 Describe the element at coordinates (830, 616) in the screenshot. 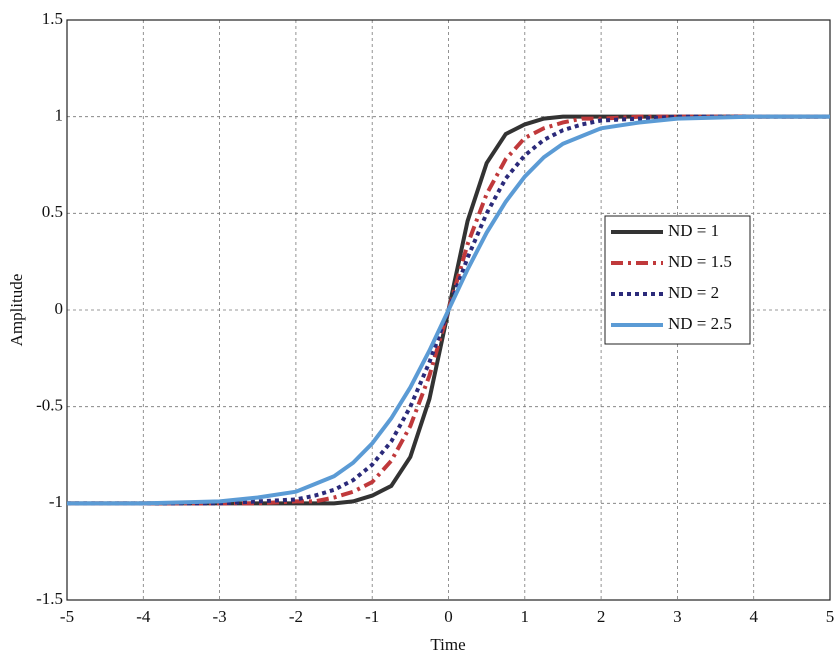

I see `x-tick-label: 5` at that location.